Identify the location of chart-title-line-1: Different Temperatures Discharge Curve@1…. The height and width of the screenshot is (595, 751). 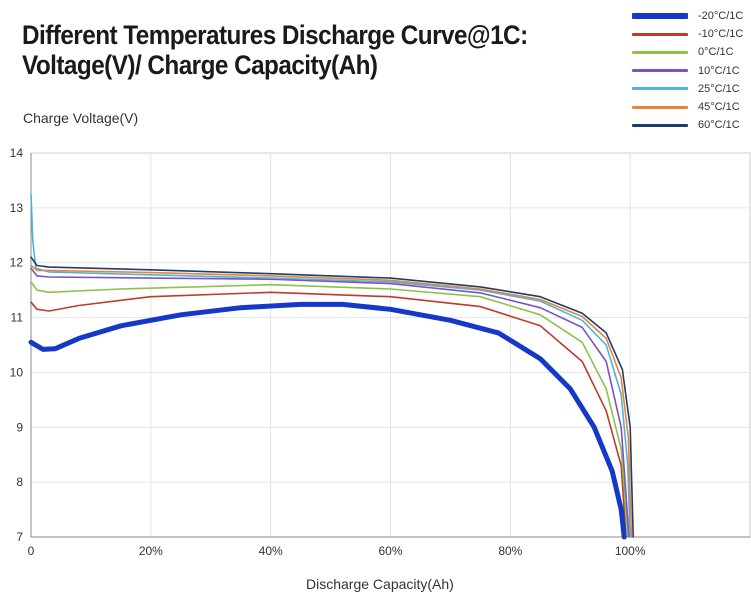
(275, 35).